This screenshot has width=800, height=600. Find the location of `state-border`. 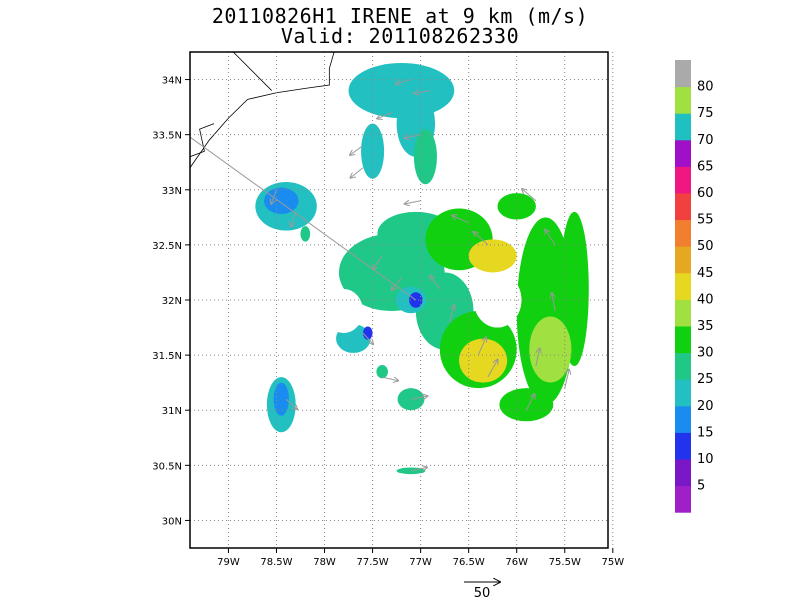

state-border is located at coordinates (252, 71).